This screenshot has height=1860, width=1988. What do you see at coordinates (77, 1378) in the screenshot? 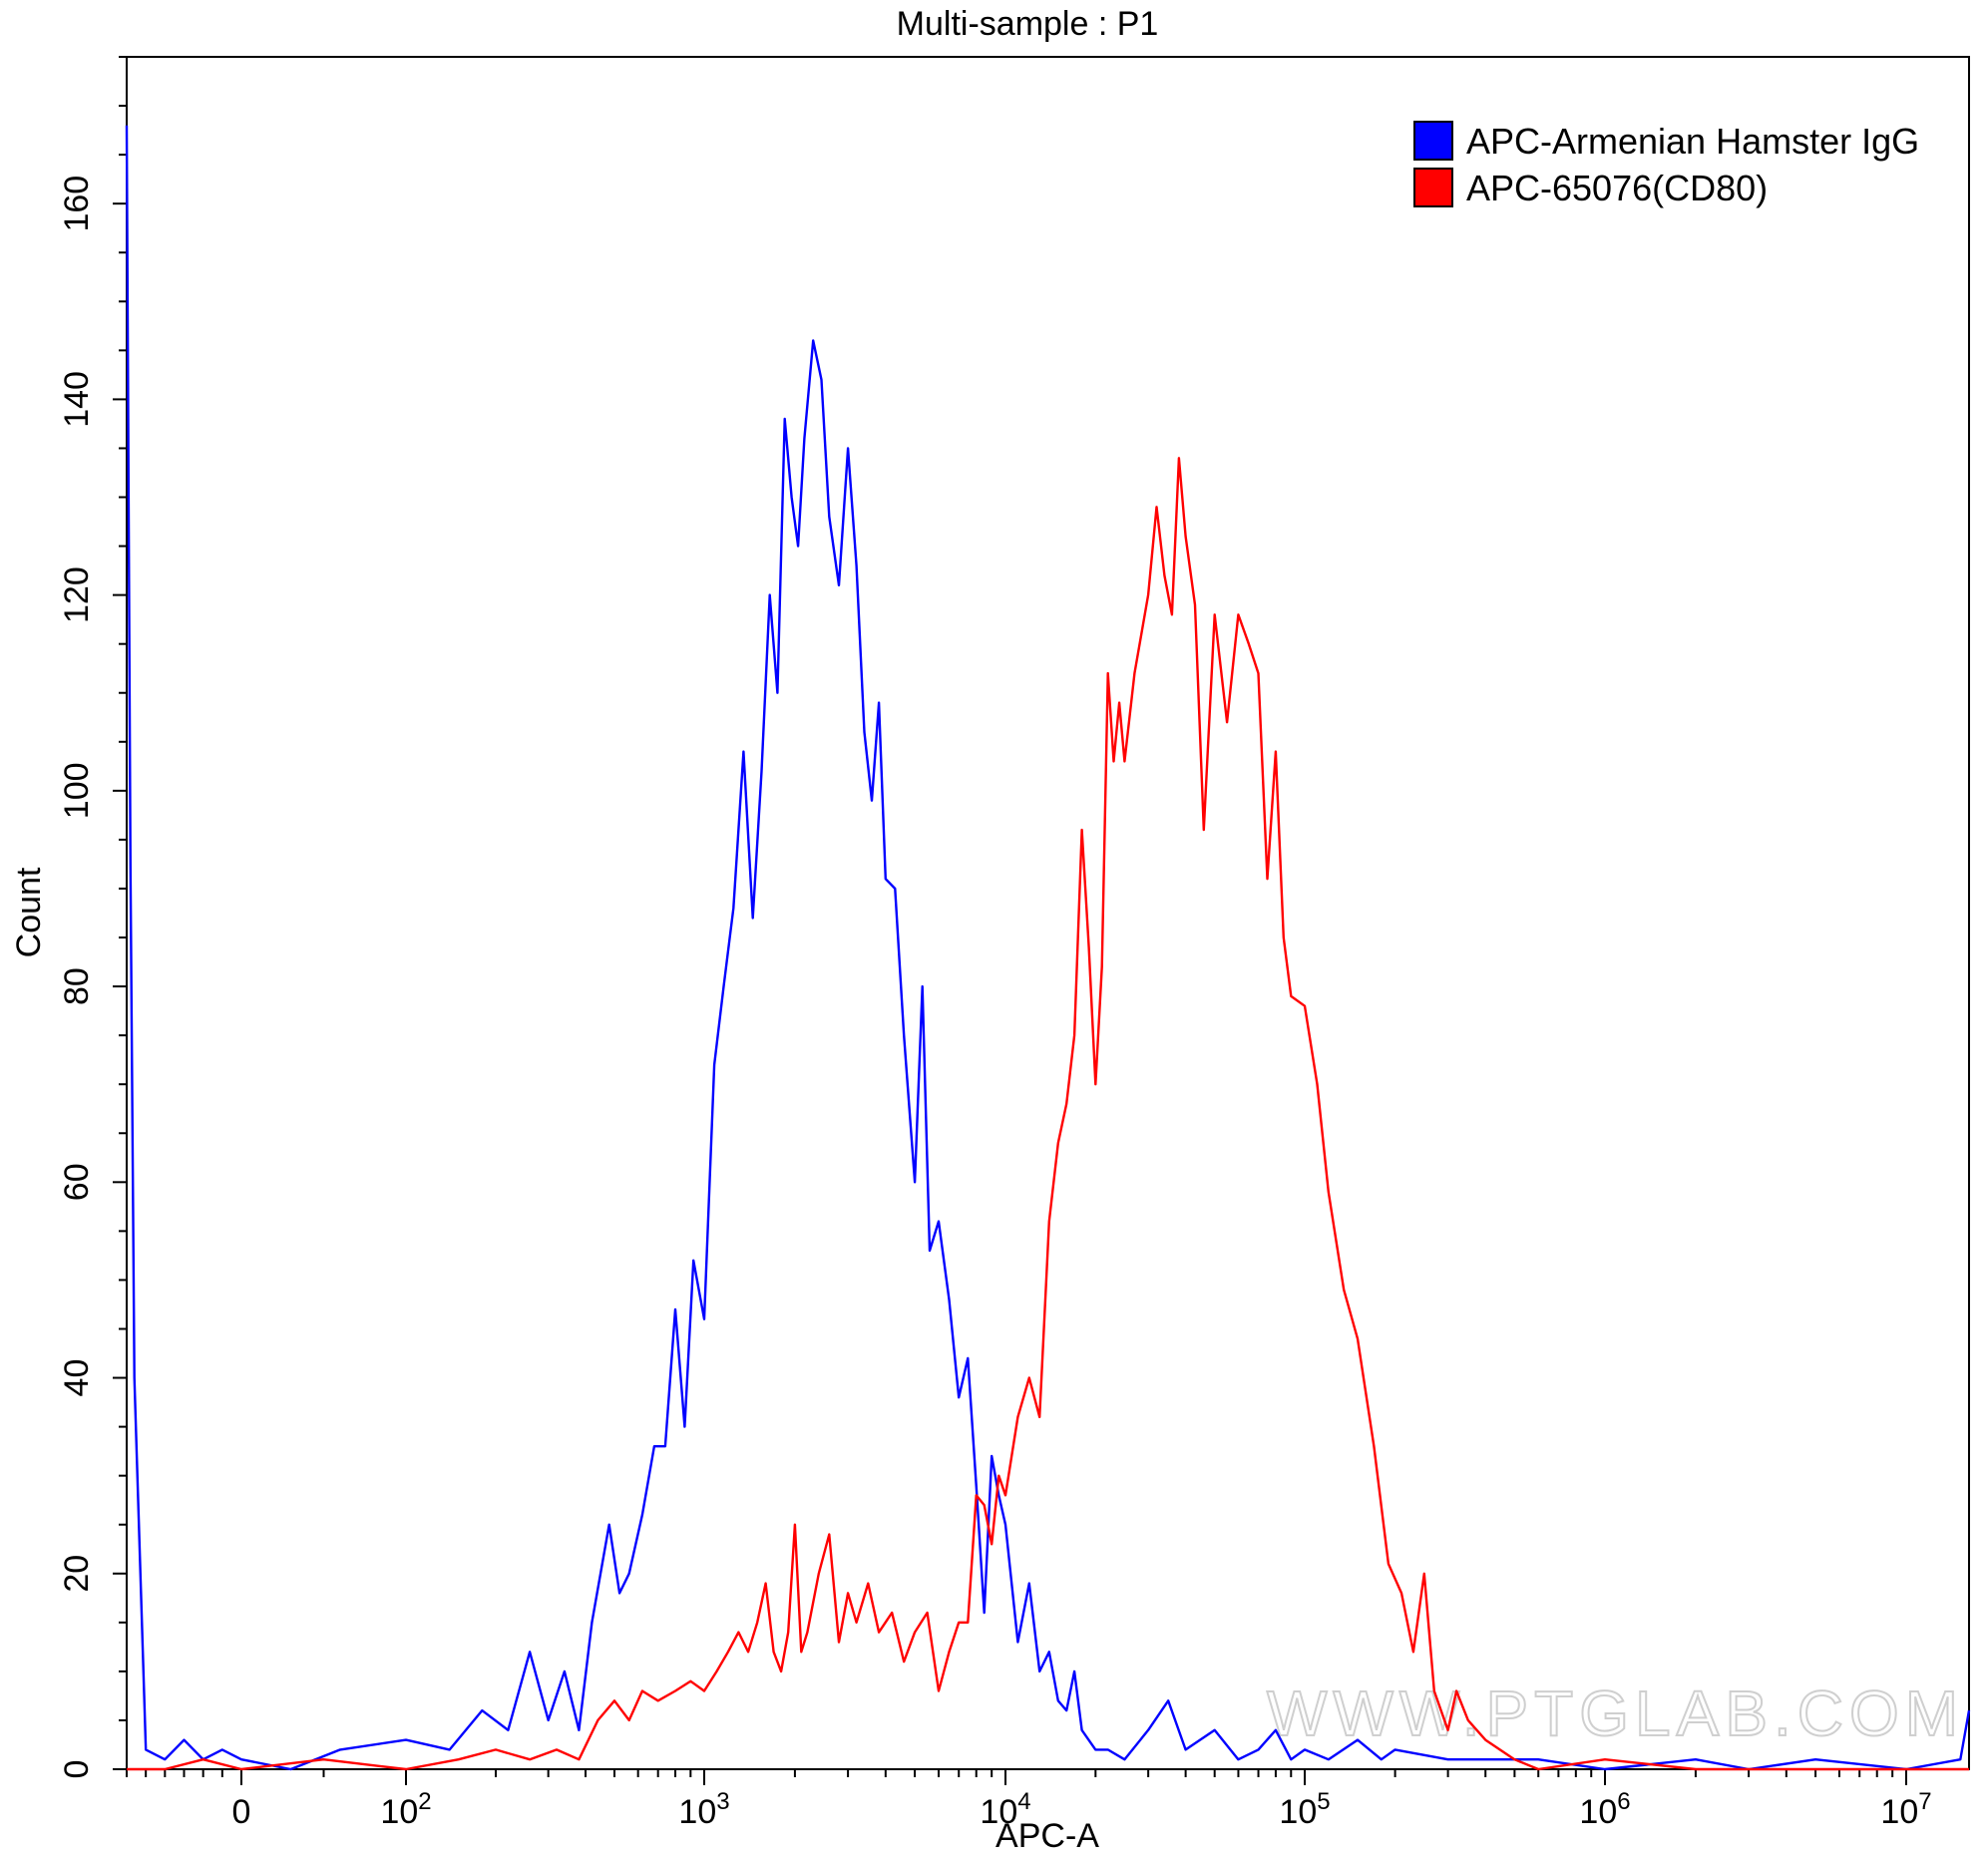
I see `y-tick-label: 40` at bounding box center [77, 1378].